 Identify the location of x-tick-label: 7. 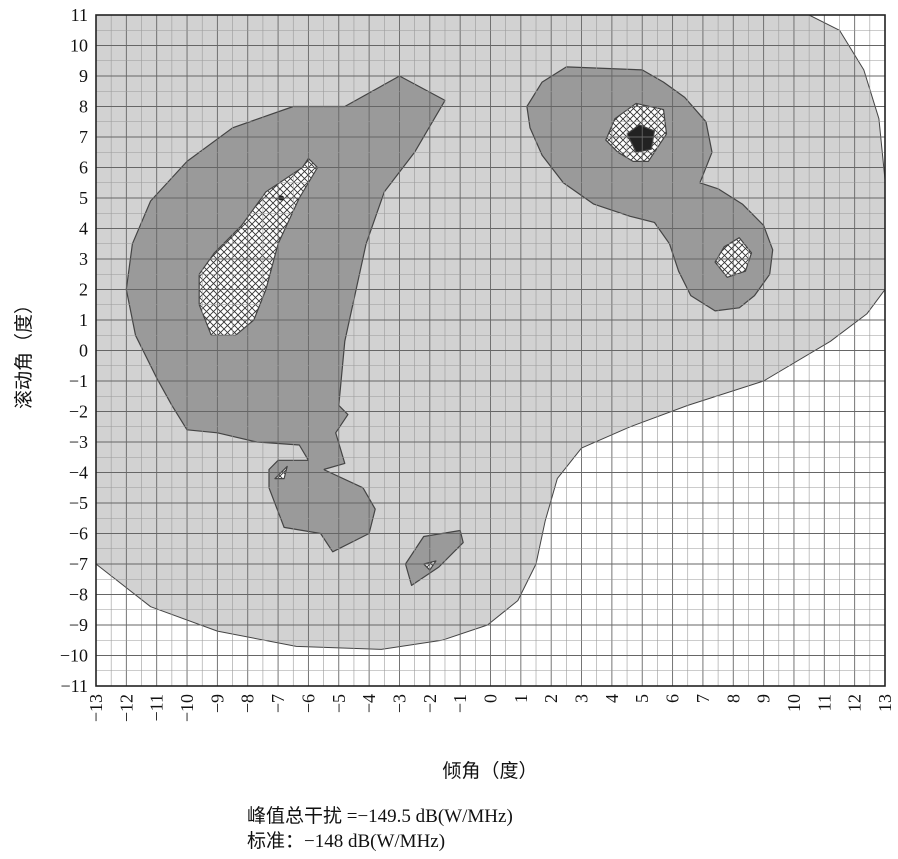
(703, 698).